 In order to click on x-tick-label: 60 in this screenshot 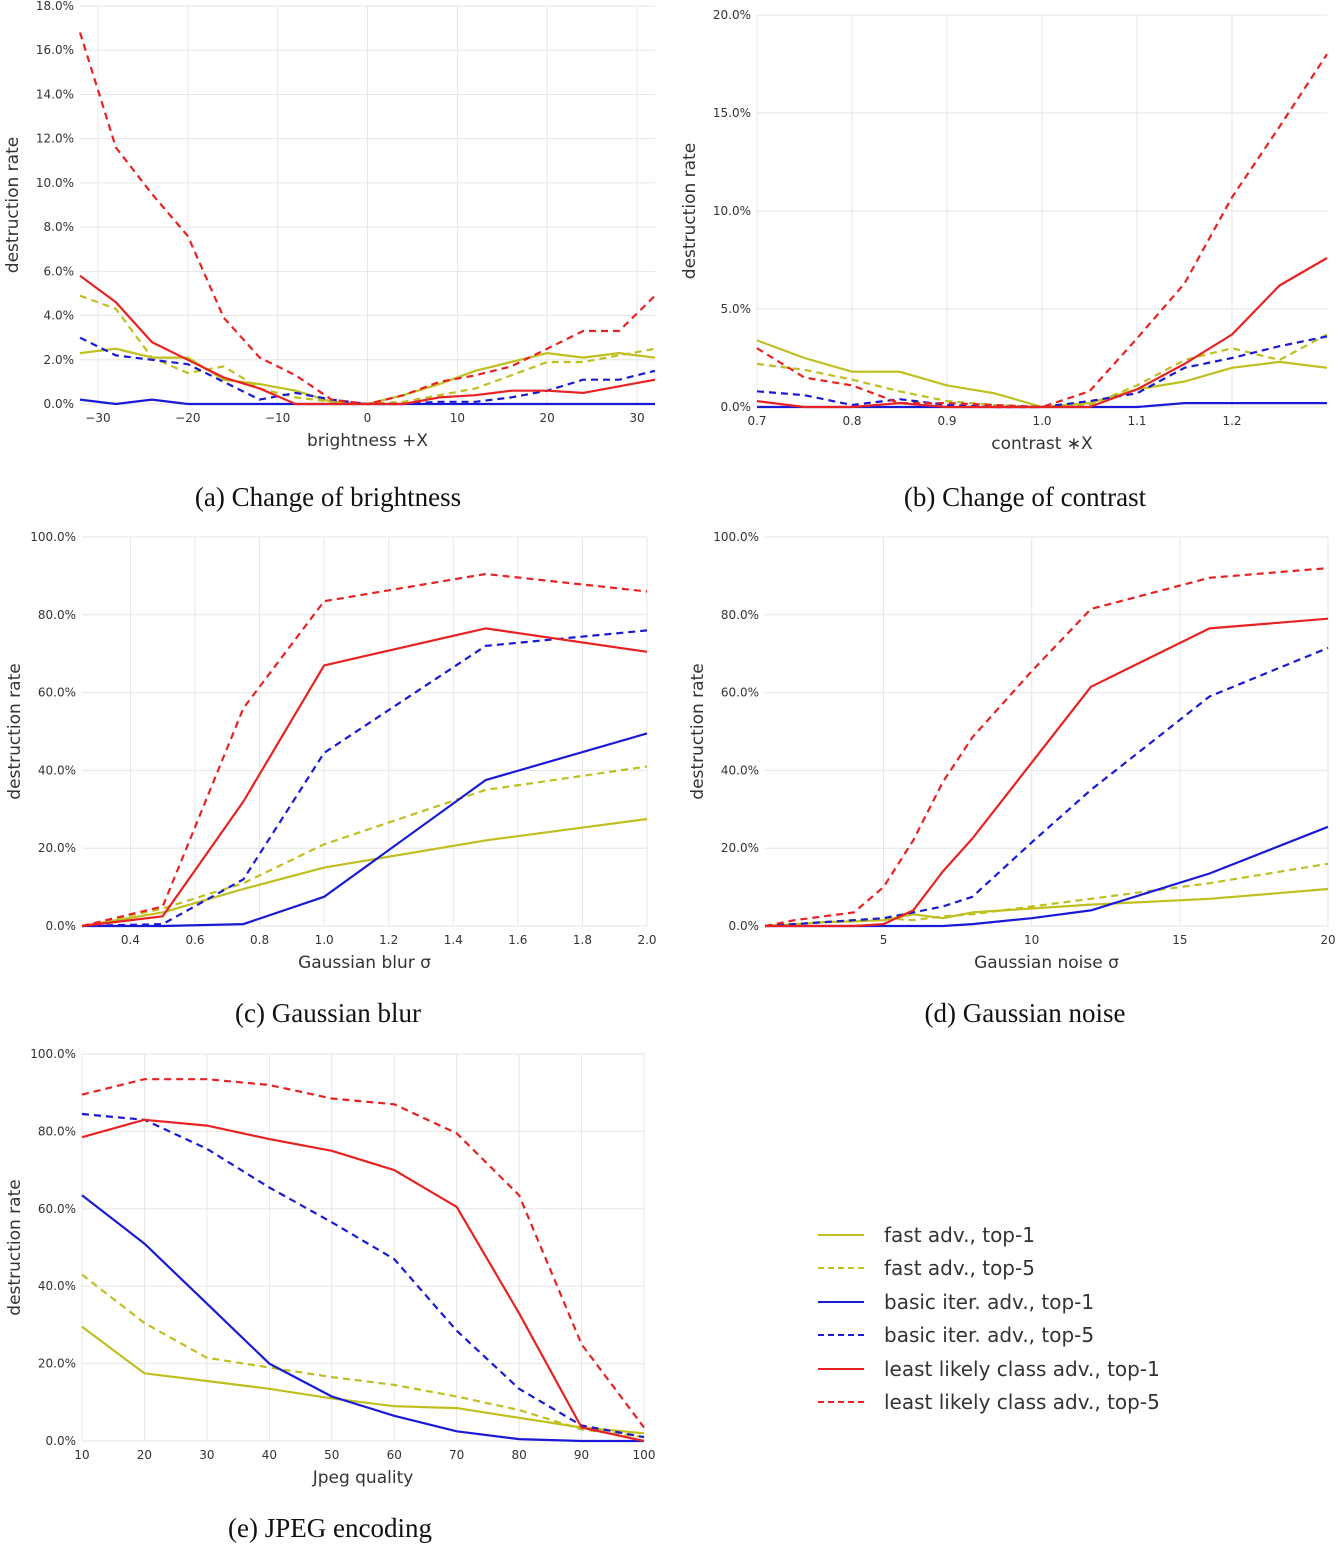, I will do `click(394, 1455)`.